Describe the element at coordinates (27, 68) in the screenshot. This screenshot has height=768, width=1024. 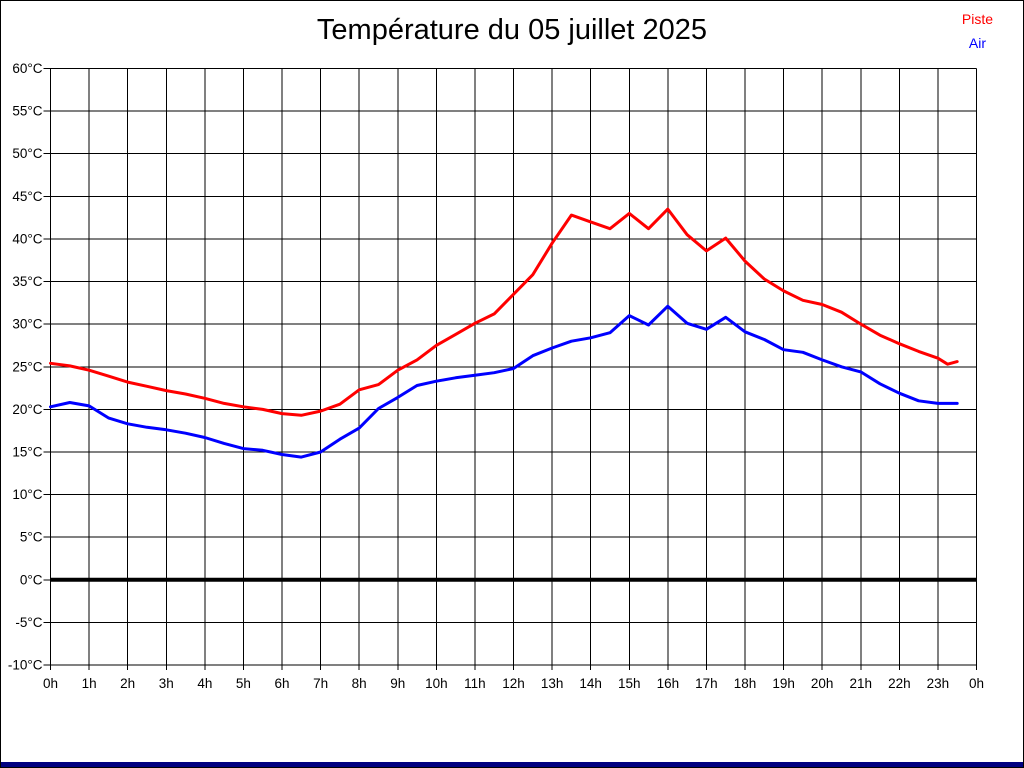
I see `y-axis-tick-label: 60°C` at that location.